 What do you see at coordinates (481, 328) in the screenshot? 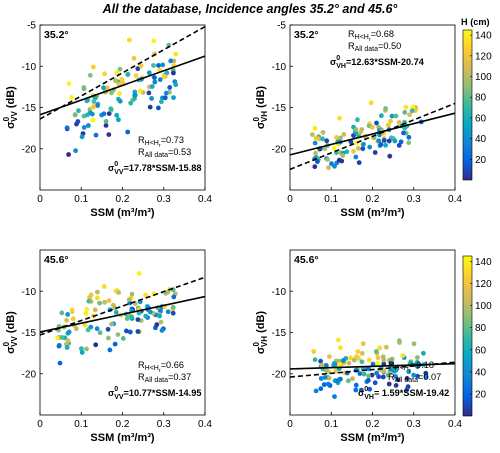
I see `colorbar-tick-label: 80` at bounding box center [481, 328].